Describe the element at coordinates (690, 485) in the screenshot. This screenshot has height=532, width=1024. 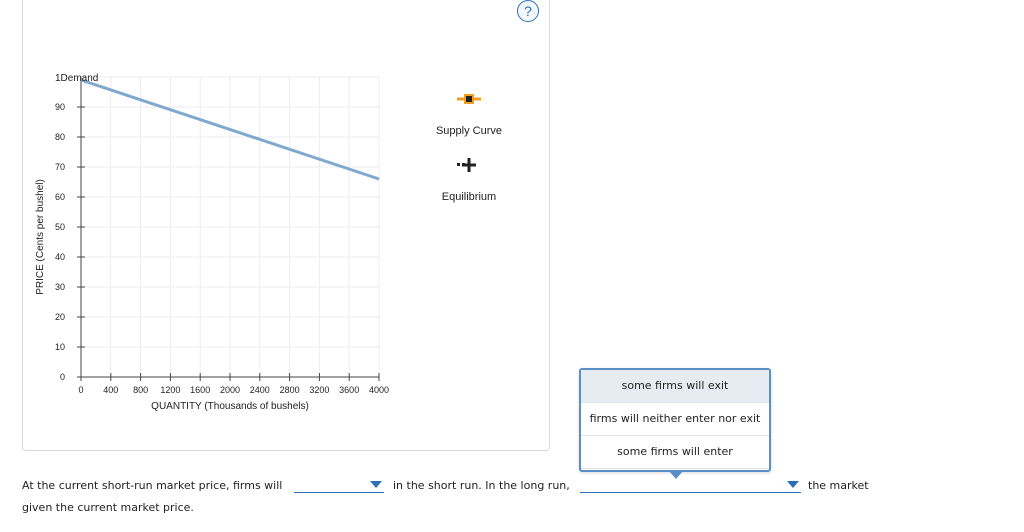
I see `long-run-select` at that location.